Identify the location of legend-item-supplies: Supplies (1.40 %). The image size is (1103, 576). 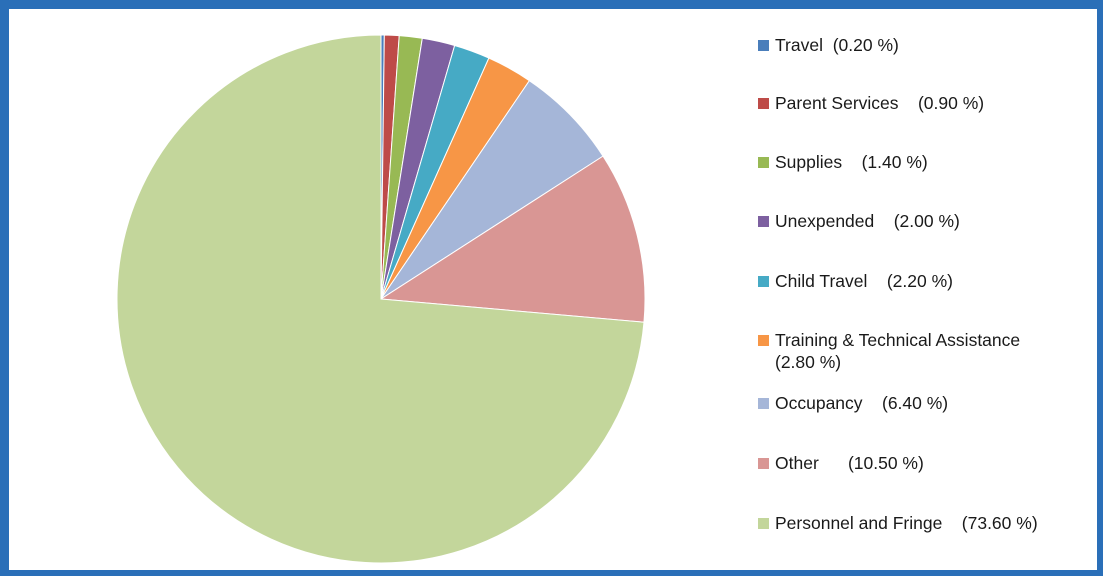
(926, 162).